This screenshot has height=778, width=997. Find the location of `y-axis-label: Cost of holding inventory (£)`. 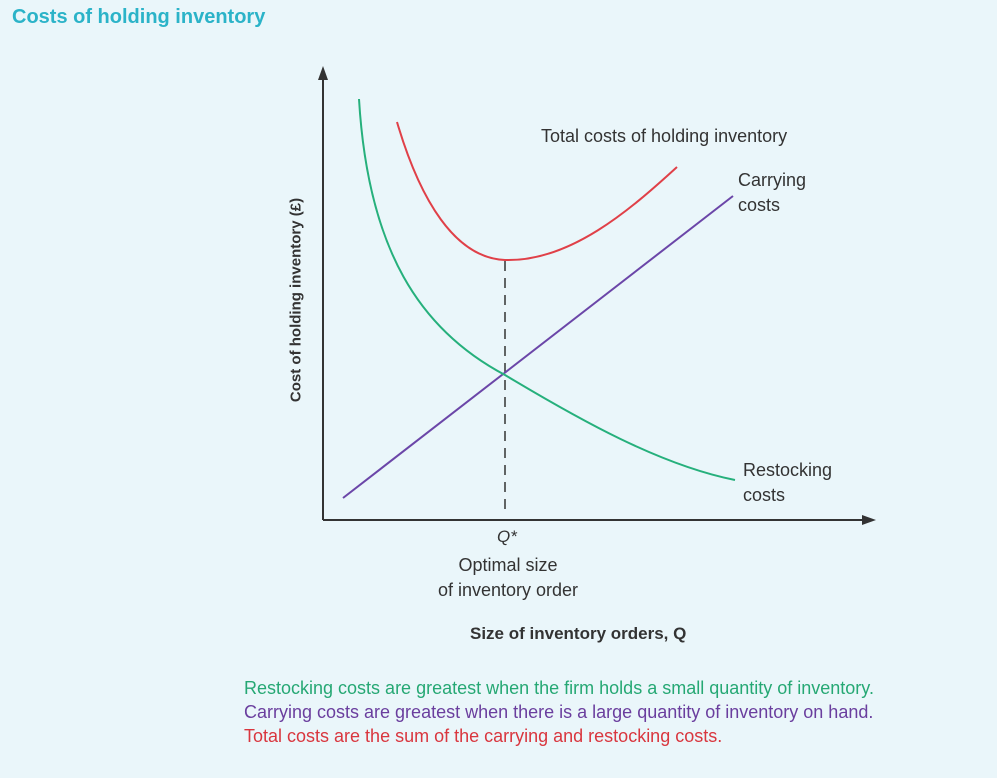

y-axis-label: Cost of holding inventory (£) is located at coordinates (296, 300).